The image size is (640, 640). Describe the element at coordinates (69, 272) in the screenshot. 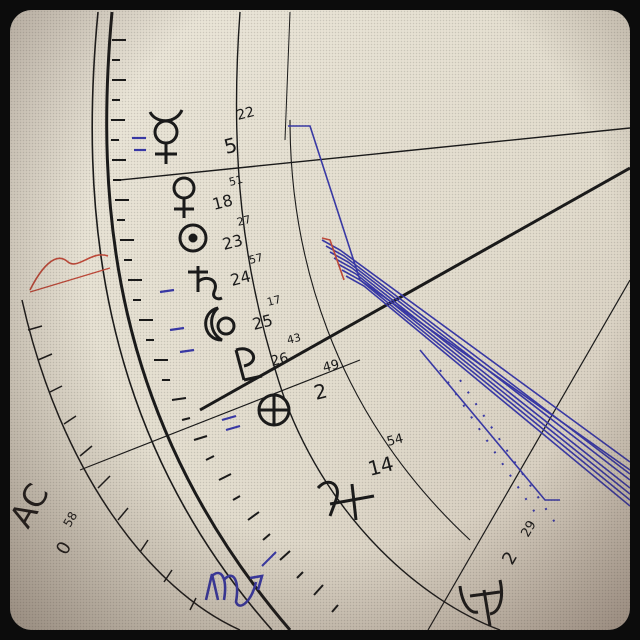

I see `red-glyph` at that location.